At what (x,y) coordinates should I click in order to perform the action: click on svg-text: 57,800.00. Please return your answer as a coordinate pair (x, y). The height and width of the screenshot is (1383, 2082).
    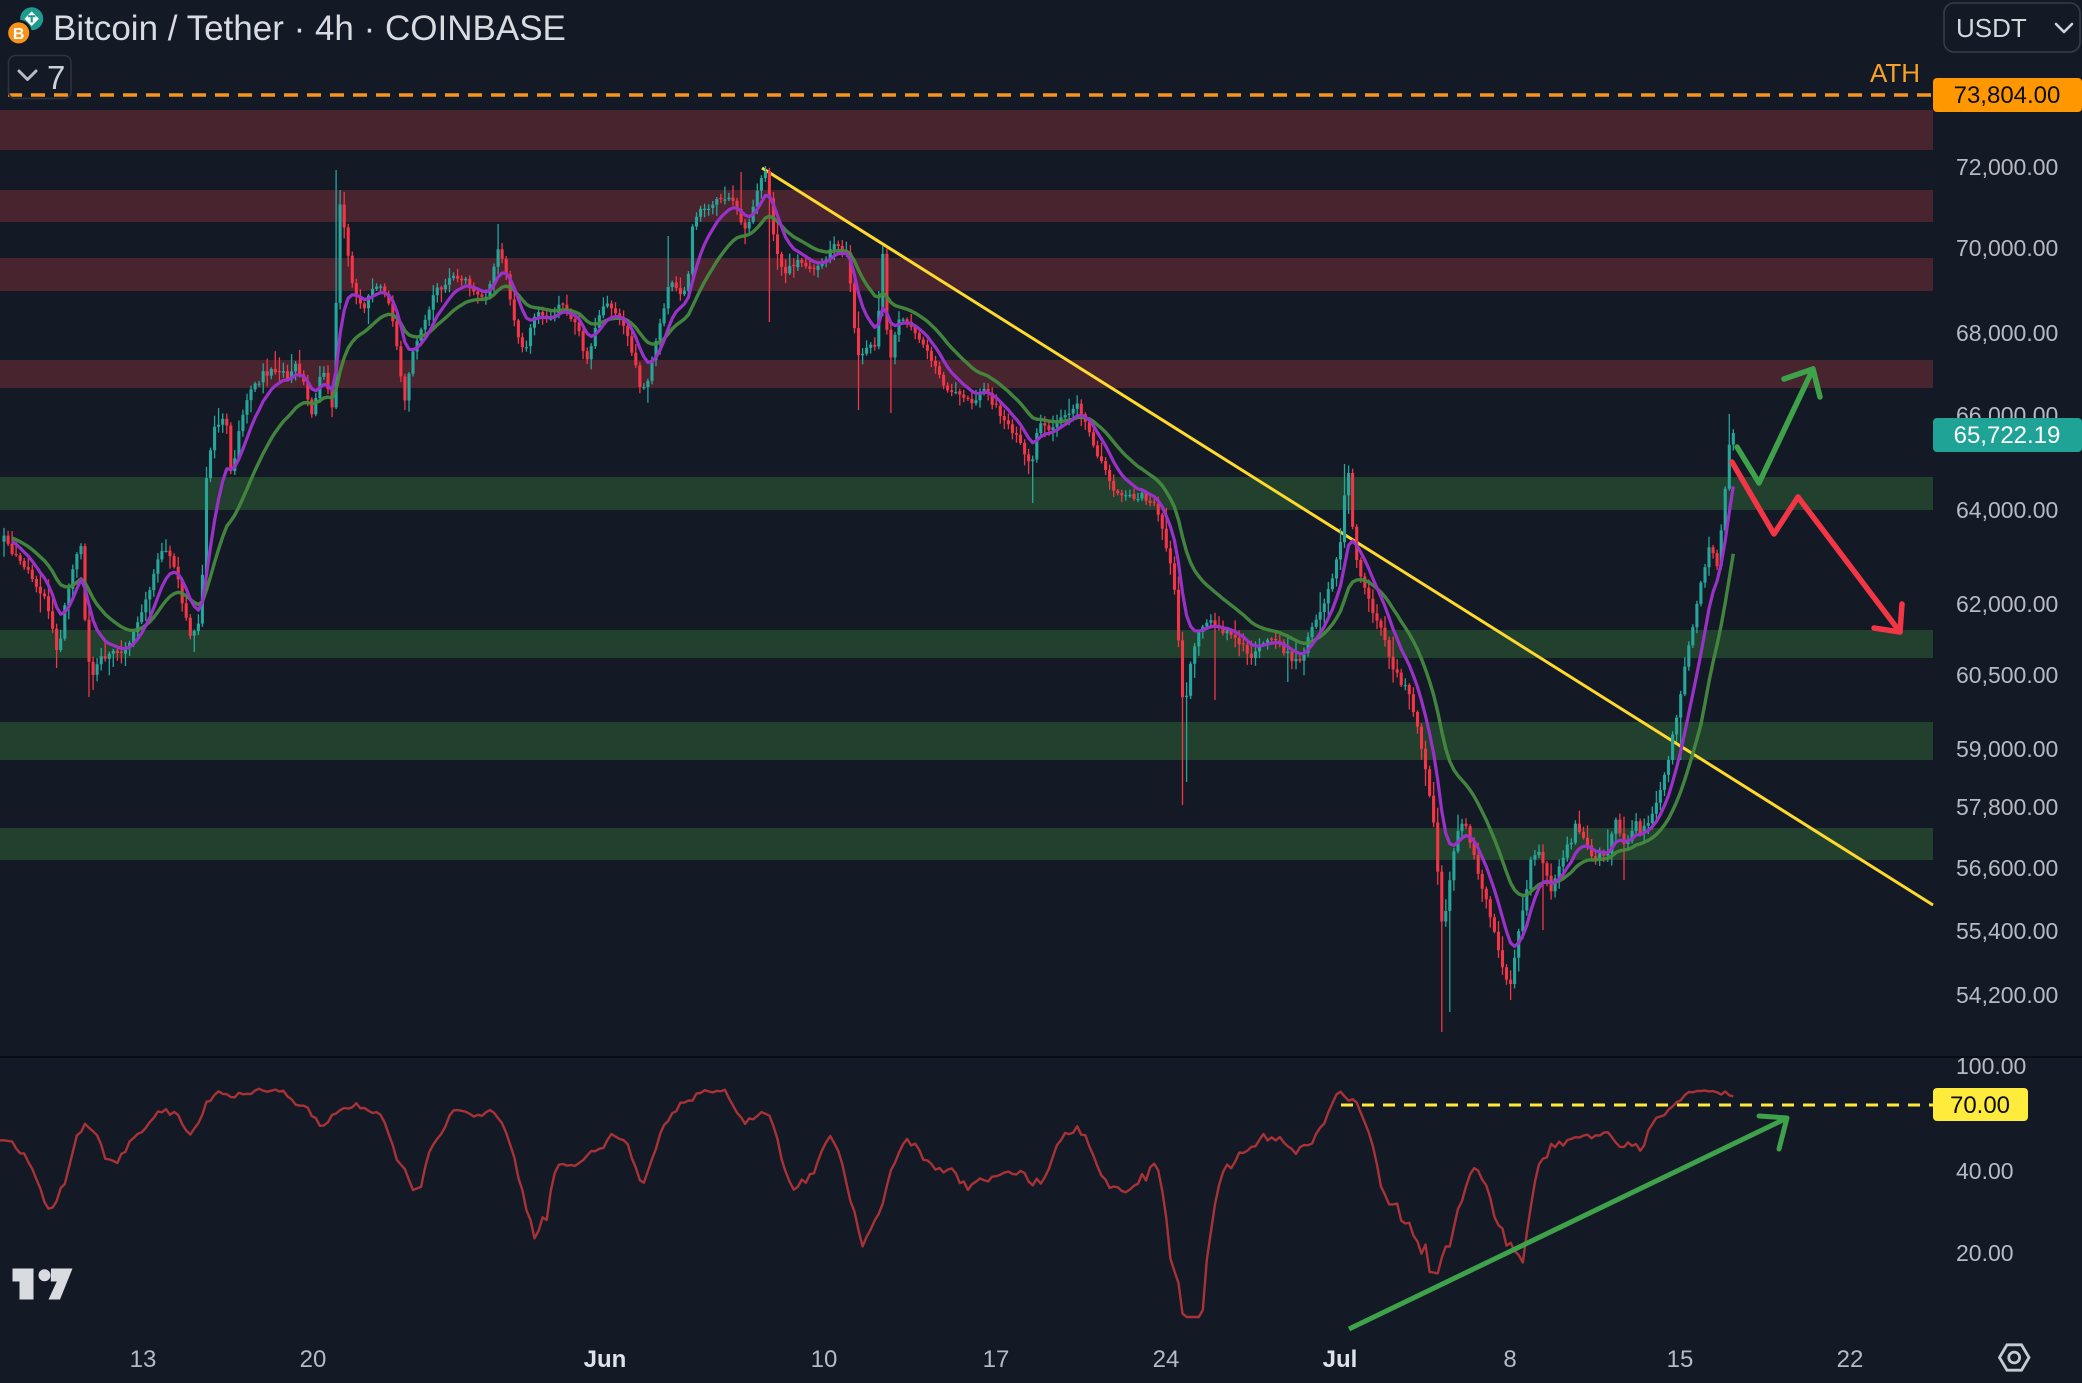
    Looking at the image, I should click on (2007, 807).